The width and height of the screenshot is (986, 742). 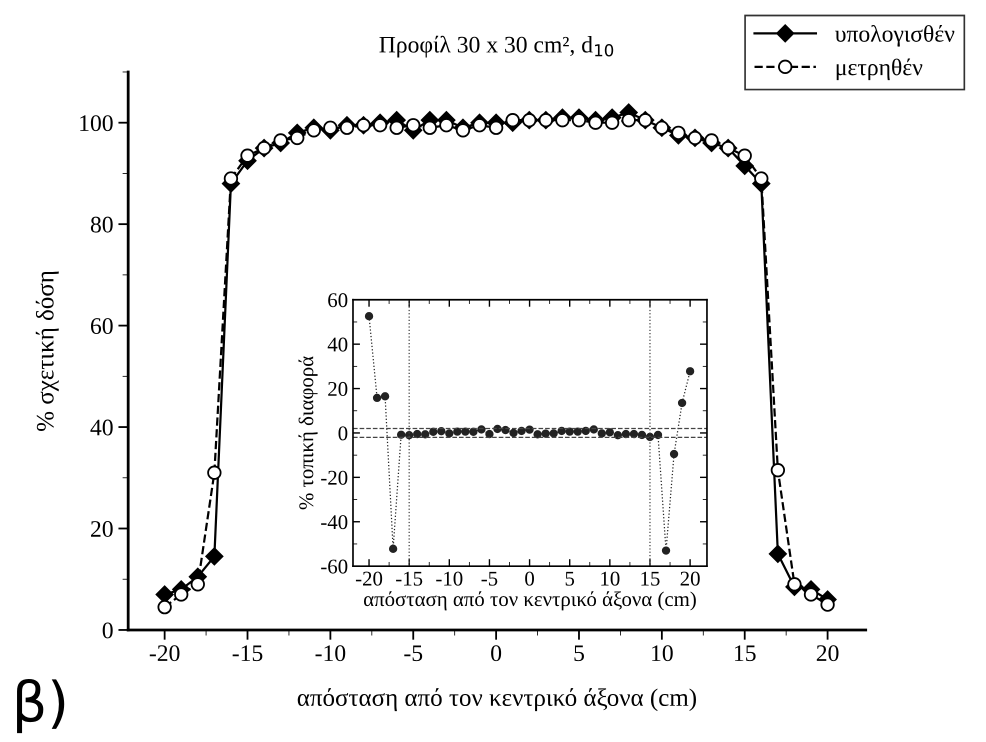 What do you see at coordinates (40, 706) in the screenshot?
I see `text: β)` at bounding box center [40, 706].